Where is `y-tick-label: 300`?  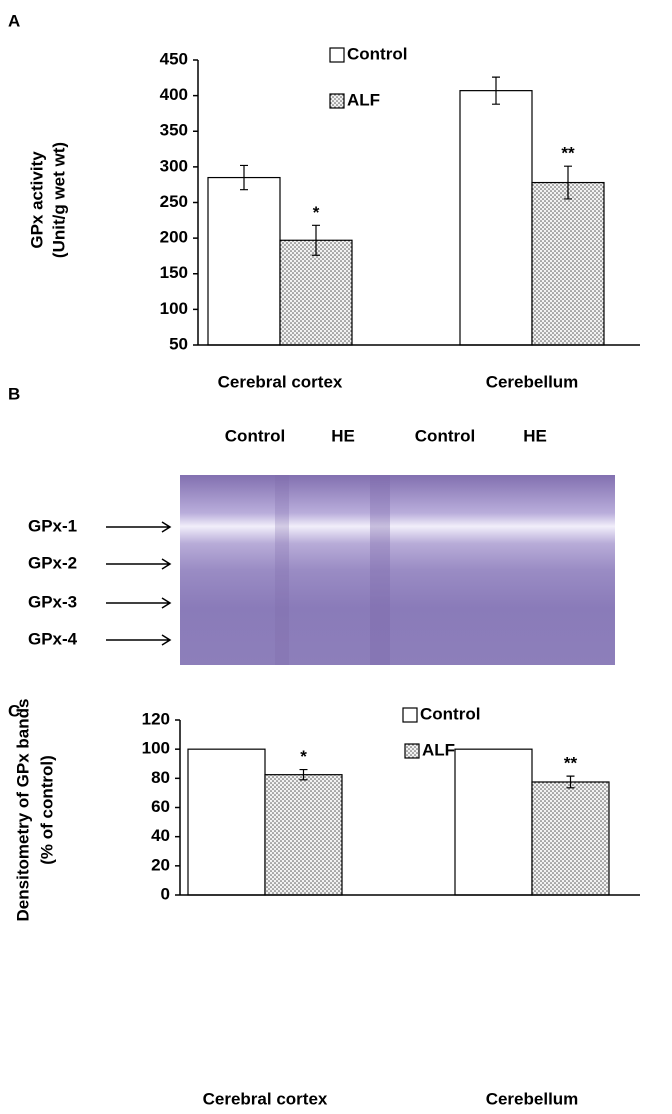 y-tick-label: 300 is located at coordinates (174, 165).